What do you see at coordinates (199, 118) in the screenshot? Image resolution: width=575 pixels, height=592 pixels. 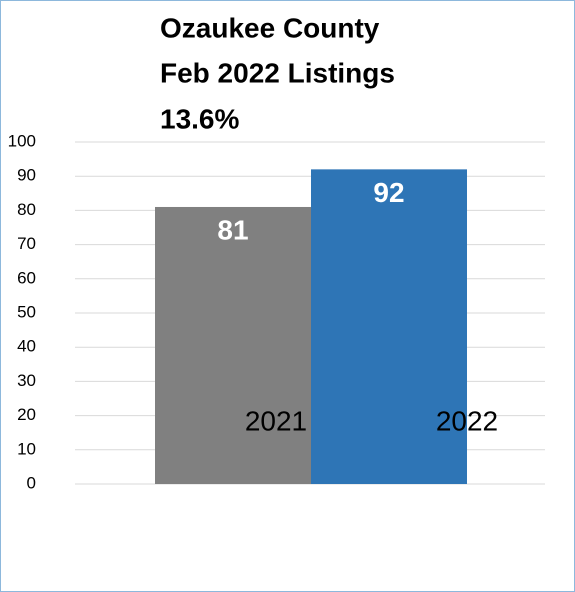 I see `chart-title: 13.6%` at bounding box center [199, 118].